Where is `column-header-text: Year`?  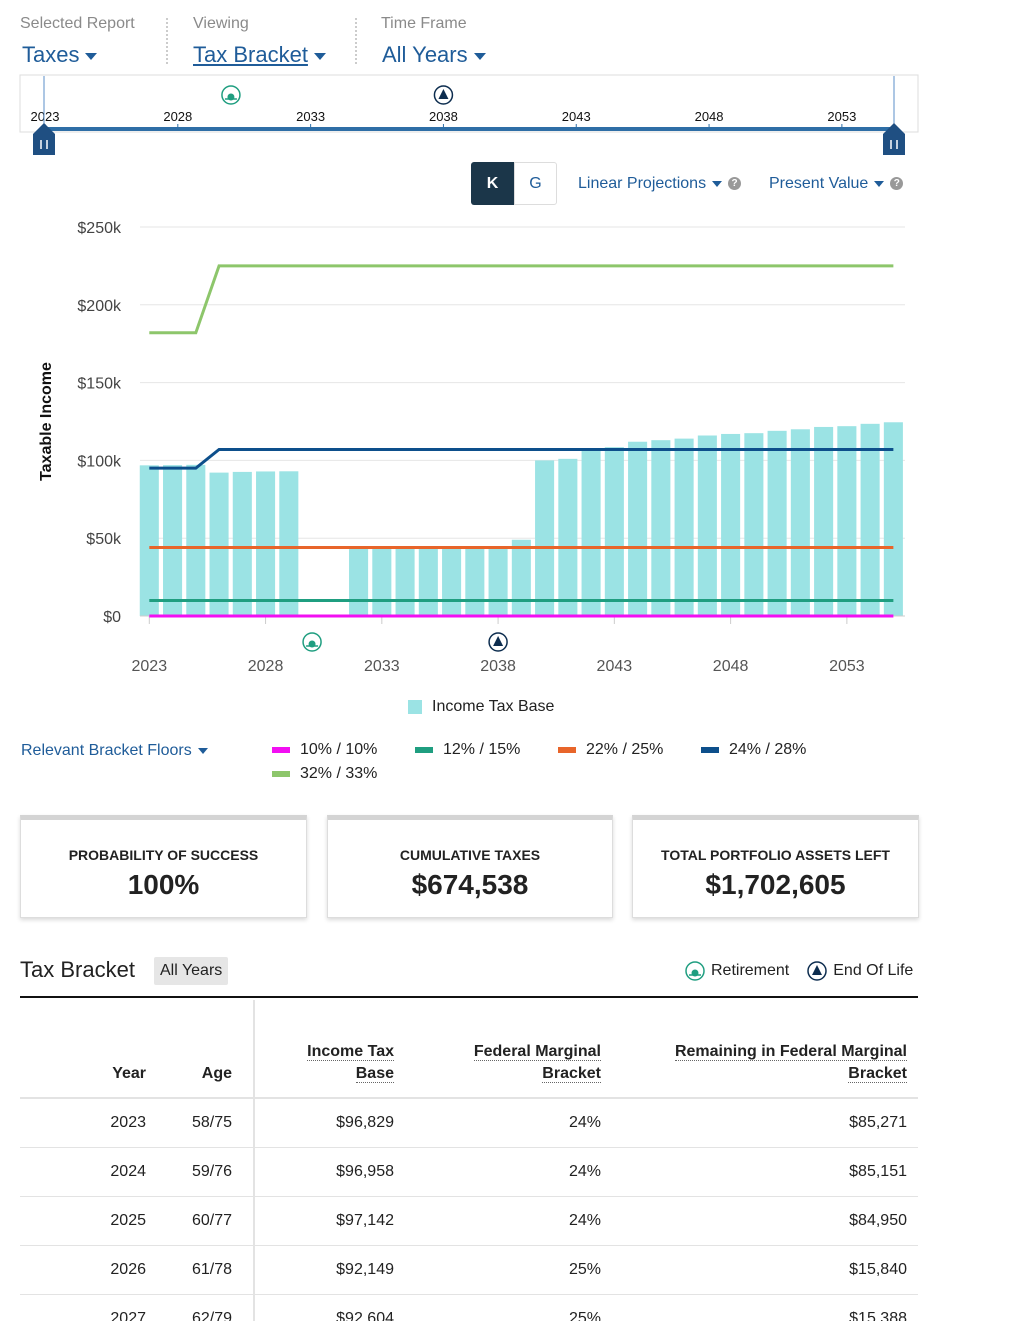 column-header-text: Year is located at coordinates (129, 1073).